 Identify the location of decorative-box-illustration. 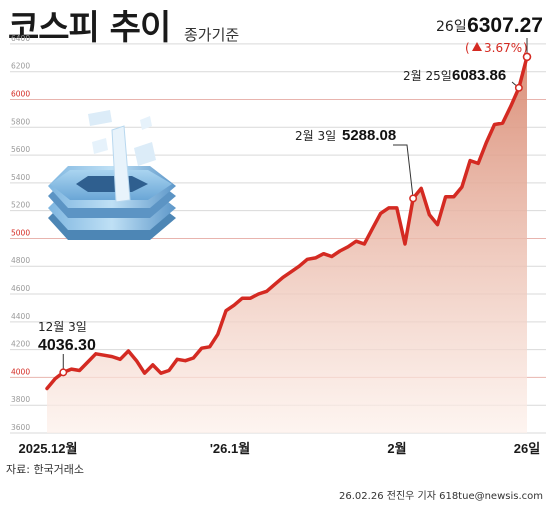
(112, 175).